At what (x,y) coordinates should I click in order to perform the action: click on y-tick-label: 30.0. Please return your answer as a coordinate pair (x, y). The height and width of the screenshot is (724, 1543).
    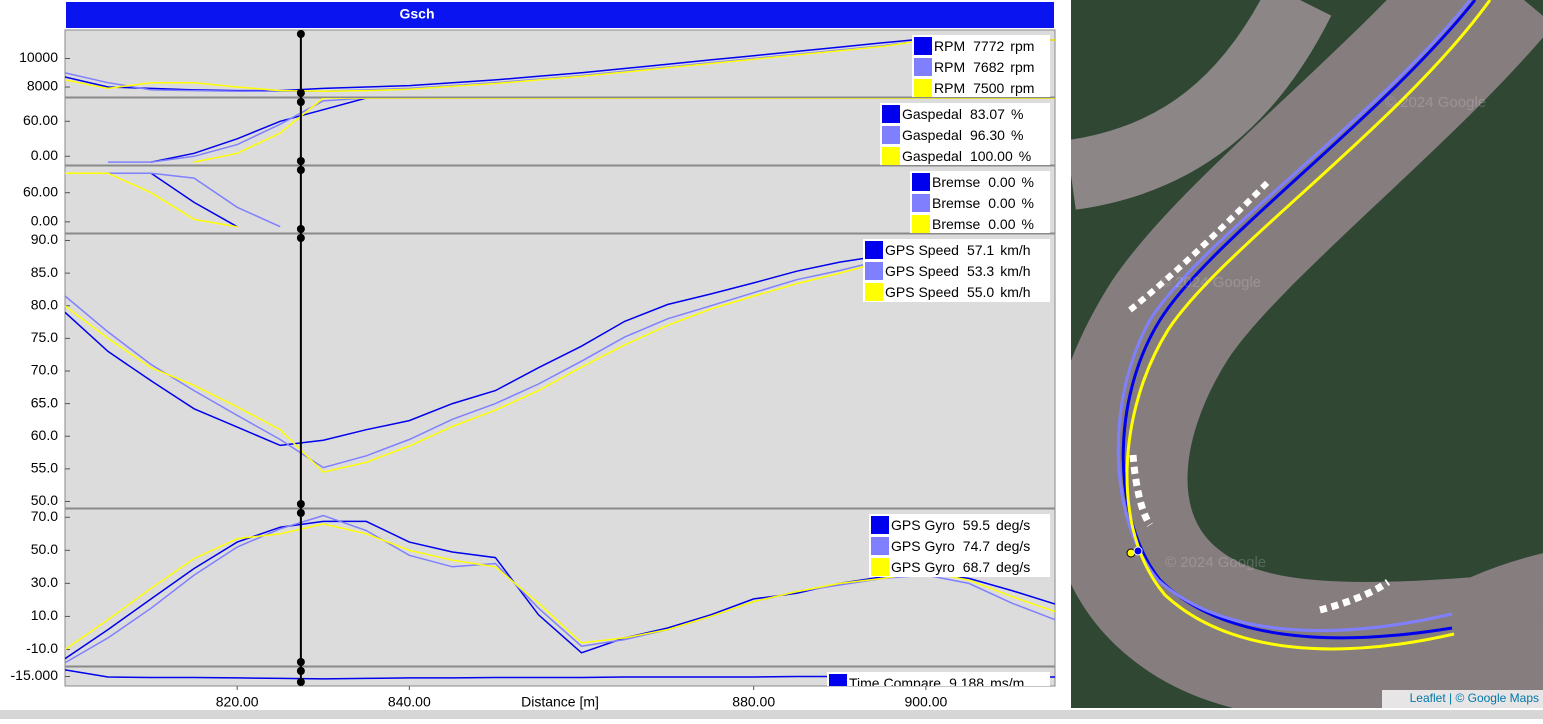
    Looking at the image, I should click on (44, 582).